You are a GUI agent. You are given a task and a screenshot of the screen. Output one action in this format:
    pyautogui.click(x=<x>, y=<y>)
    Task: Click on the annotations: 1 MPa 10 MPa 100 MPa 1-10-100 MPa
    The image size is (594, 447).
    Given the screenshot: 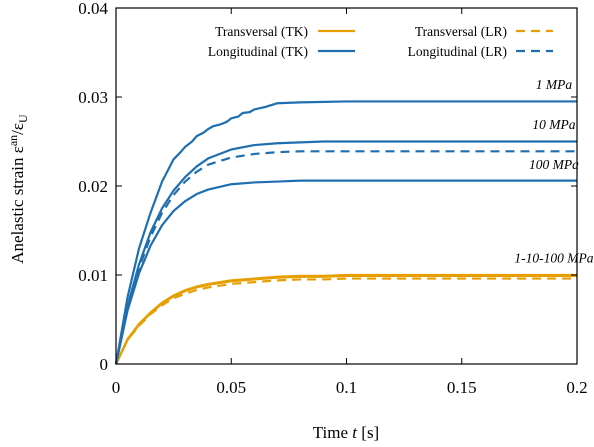 What is the action you would take?
    pyautogui.click(x=553, y=171)
    